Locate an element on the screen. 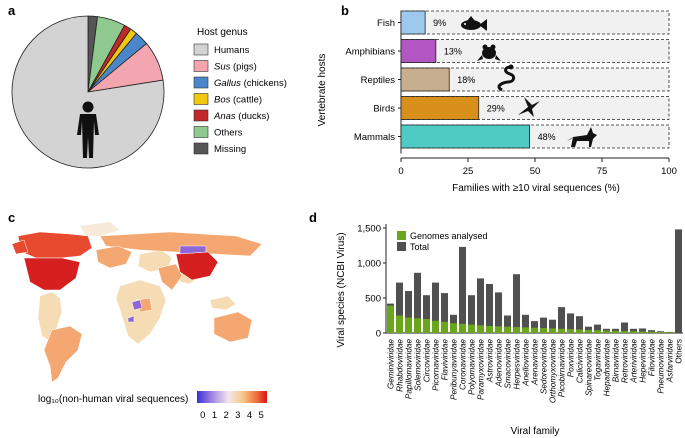  b-category-label: Reptiles is located at coordinates (378, 80).